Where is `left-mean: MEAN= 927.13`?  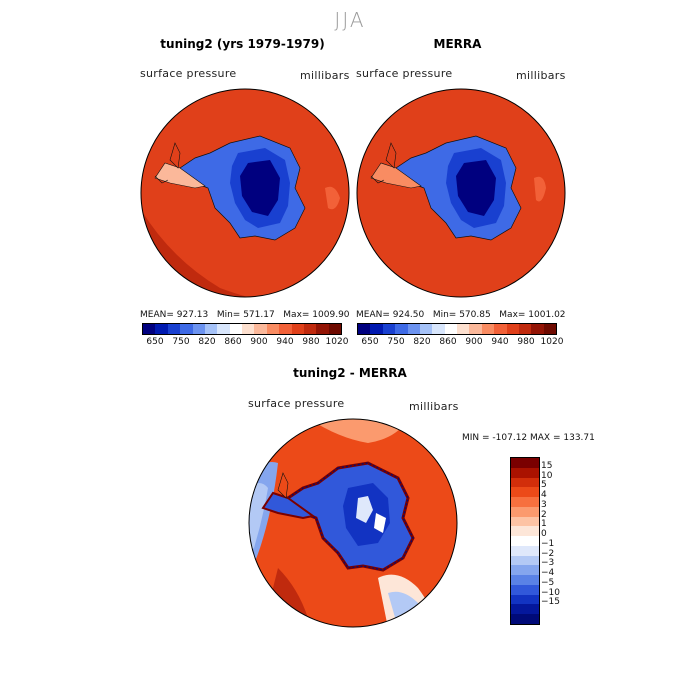 left-mean: MEAN= 927.13 is located at coordinates (174, 315).